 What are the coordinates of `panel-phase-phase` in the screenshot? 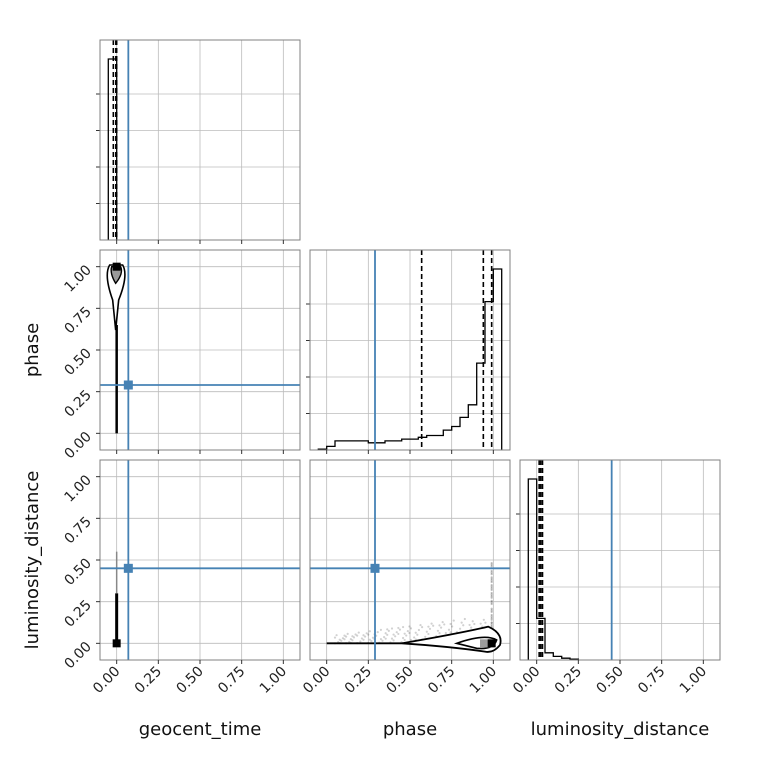 It's located at (408, 350).